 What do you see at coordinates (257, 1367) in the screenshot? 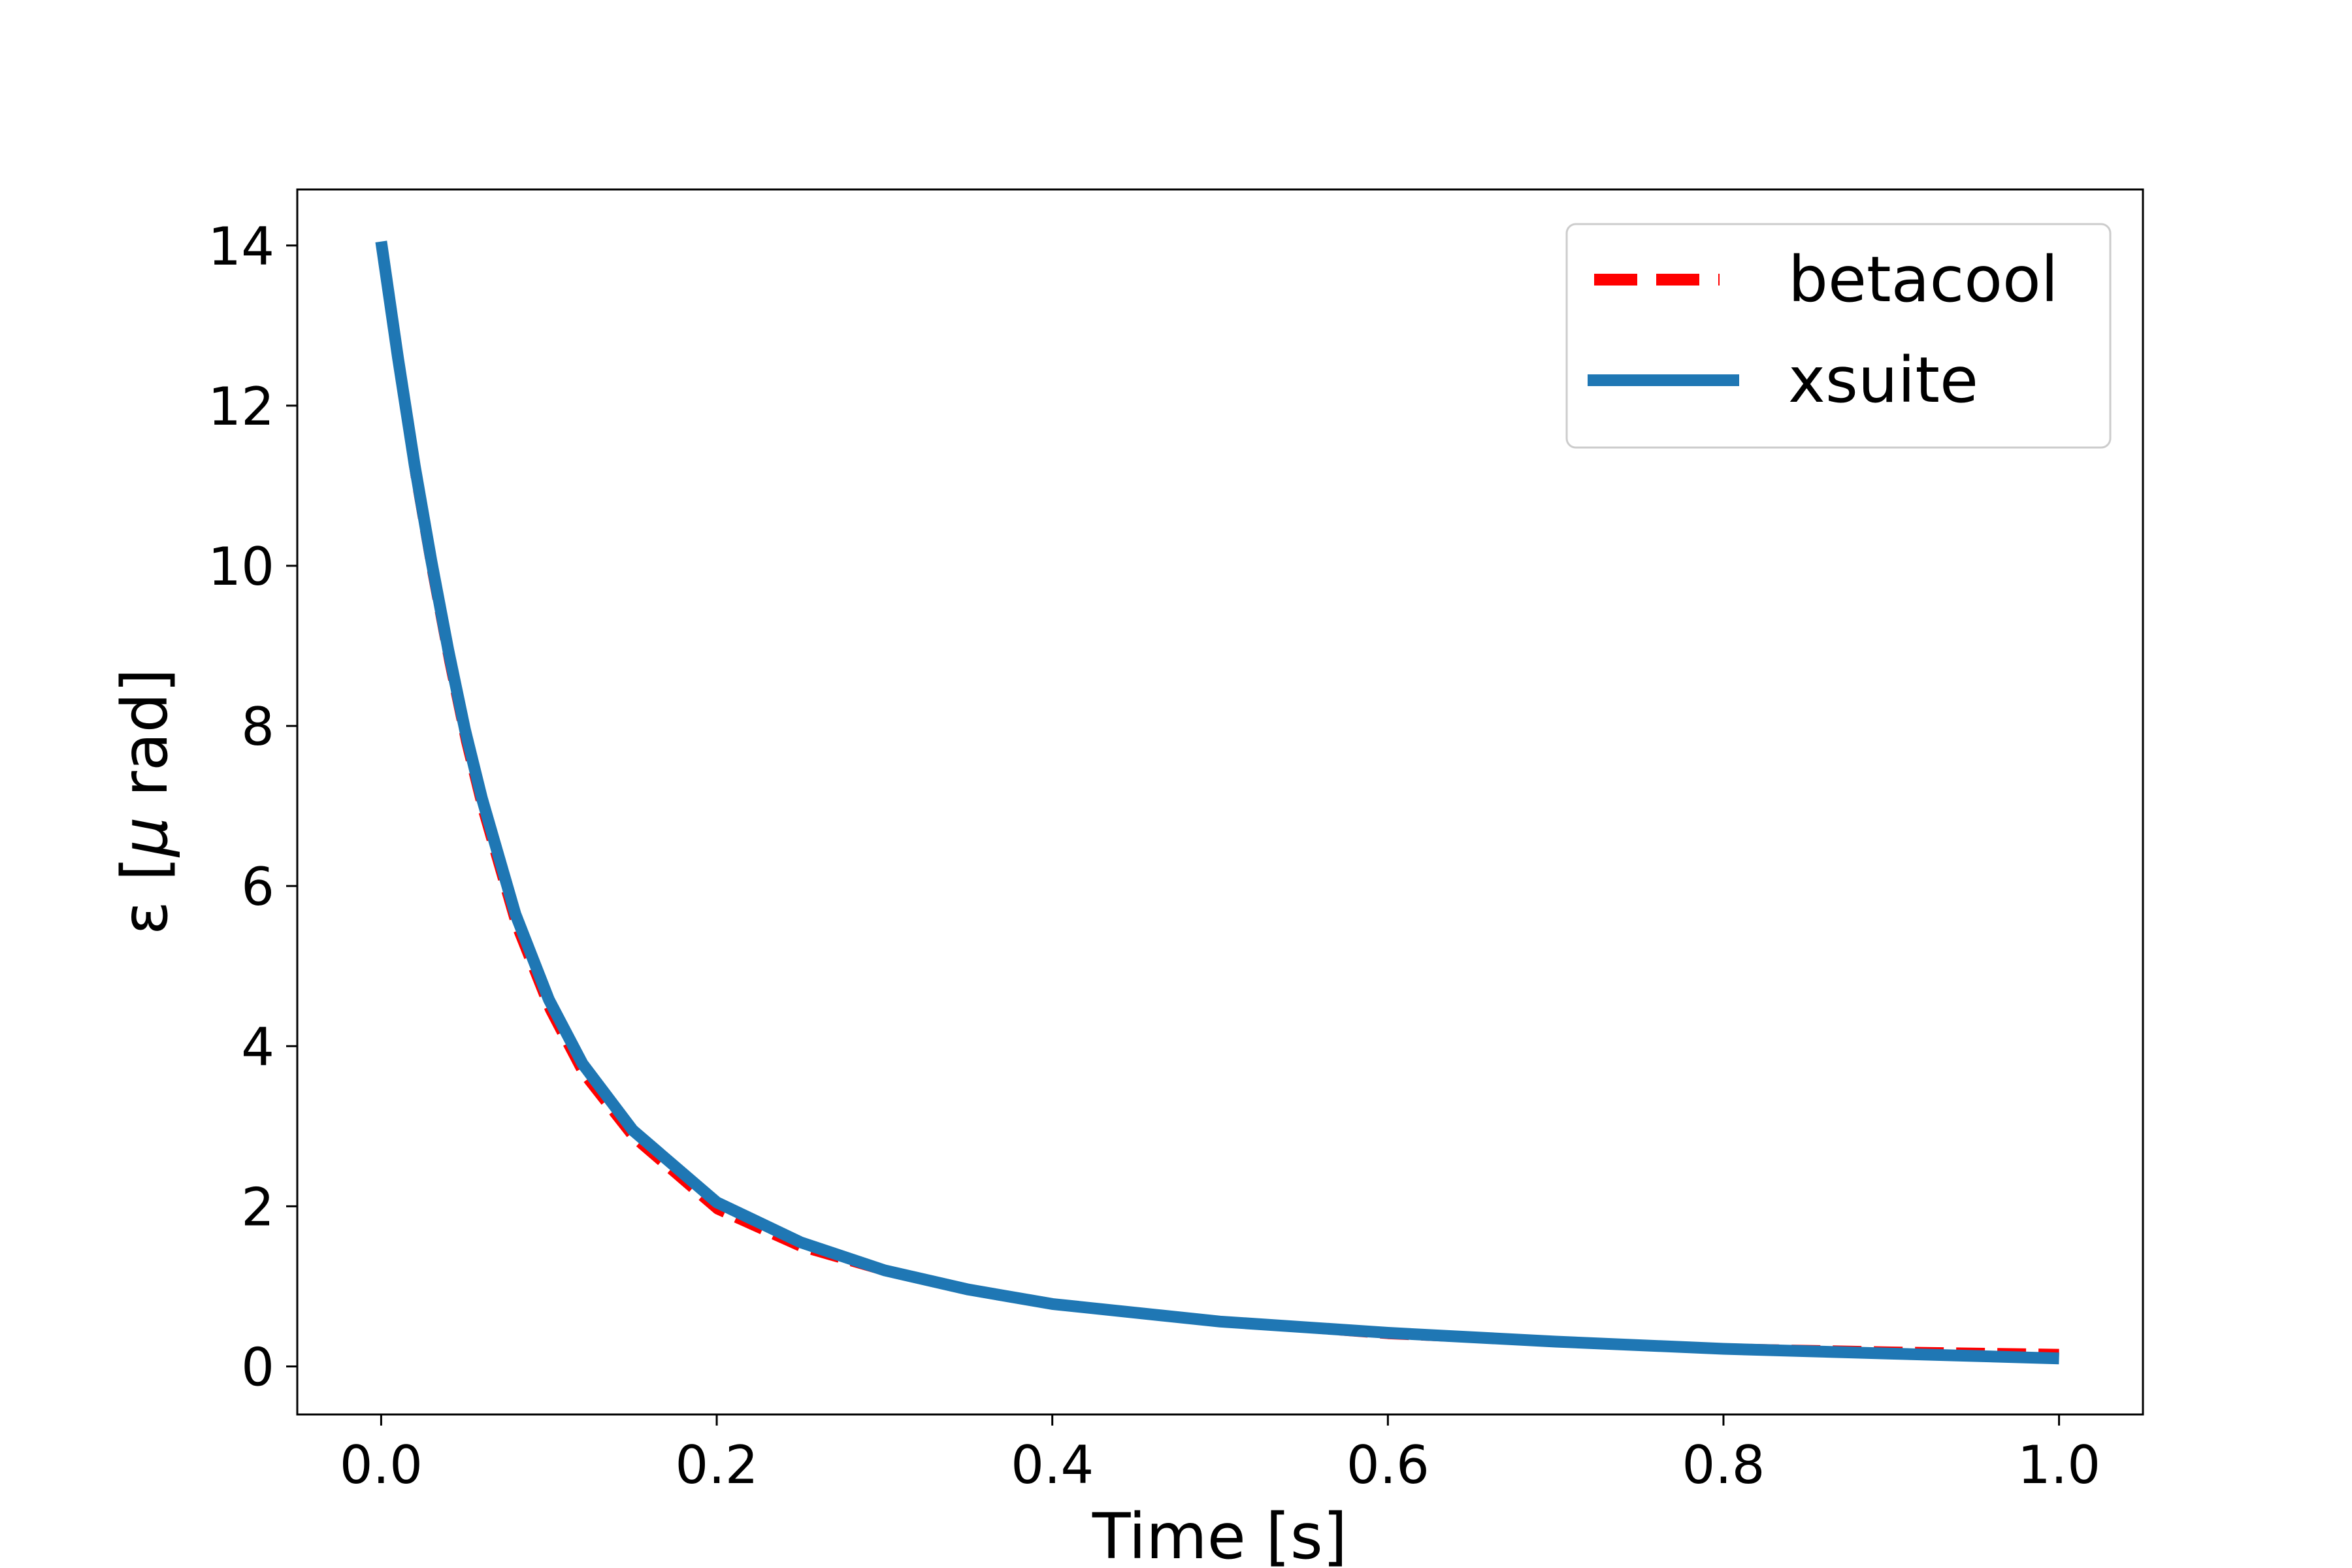
I see `y-tick-label: 0` at bounding box center [257, 1367].